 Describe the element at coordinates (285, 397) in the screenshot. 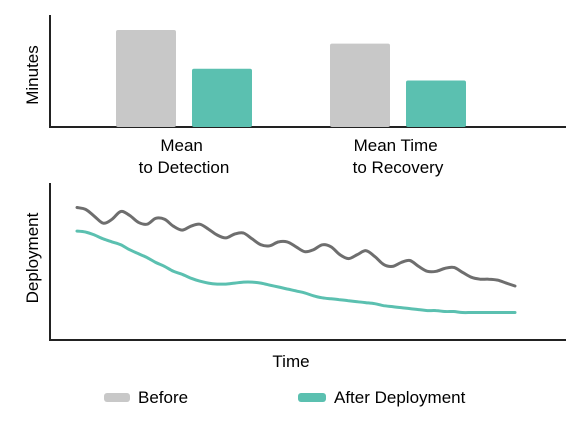

I see `legend: Before After Deployment` at that location.